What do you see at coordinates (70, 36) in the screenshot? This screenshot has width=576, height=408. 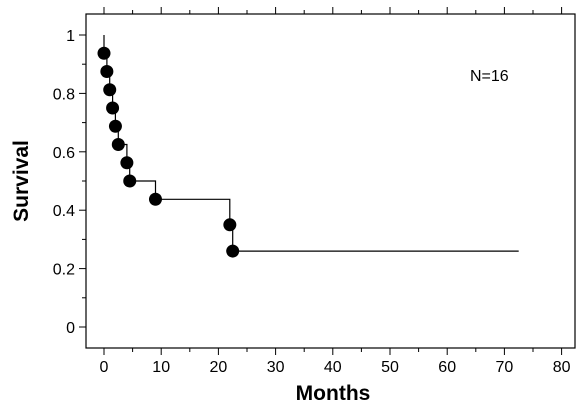 I see `y-tick-label: 1` at bounding box center [70, 36].